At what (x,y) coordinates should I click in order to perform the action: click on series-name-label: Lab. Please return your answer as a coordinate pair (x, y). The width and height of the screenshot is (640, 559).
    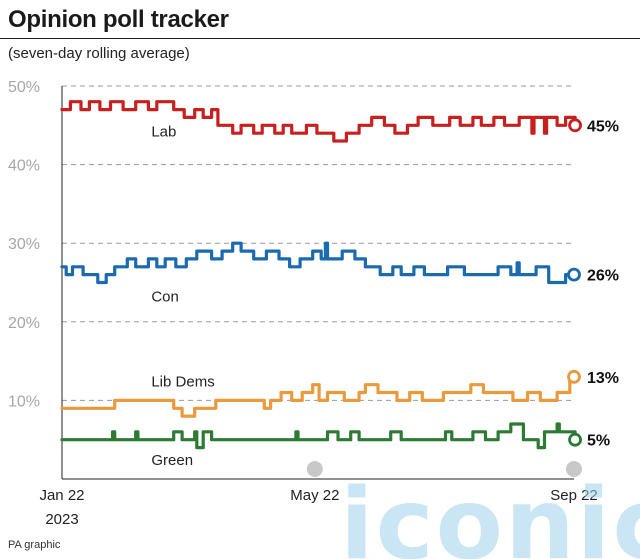
    Looking at the image, I should click on (163, 132).